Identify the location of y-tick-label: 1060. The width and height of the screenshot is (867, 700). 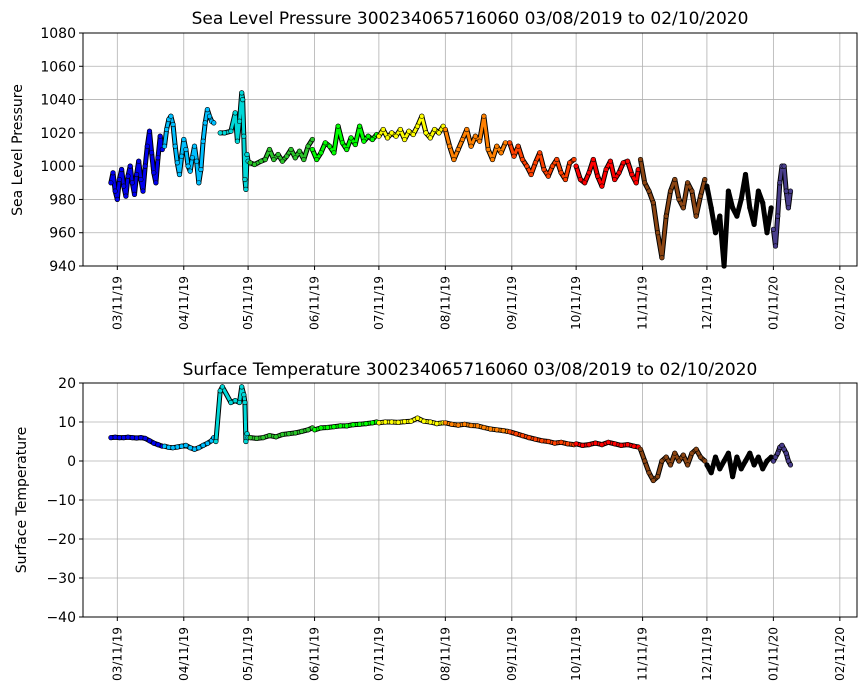
(58, 67).